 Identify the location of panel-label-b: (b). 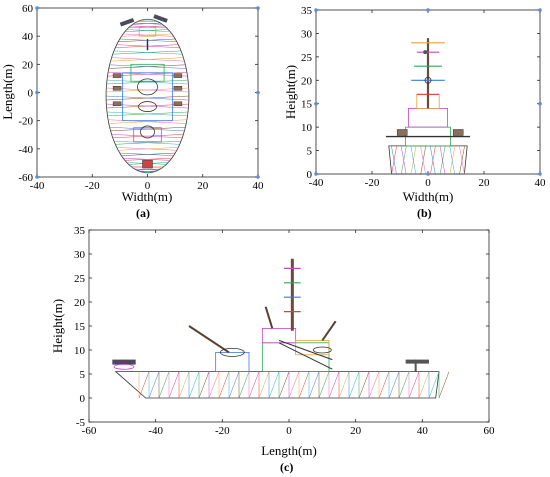
(424, 213).